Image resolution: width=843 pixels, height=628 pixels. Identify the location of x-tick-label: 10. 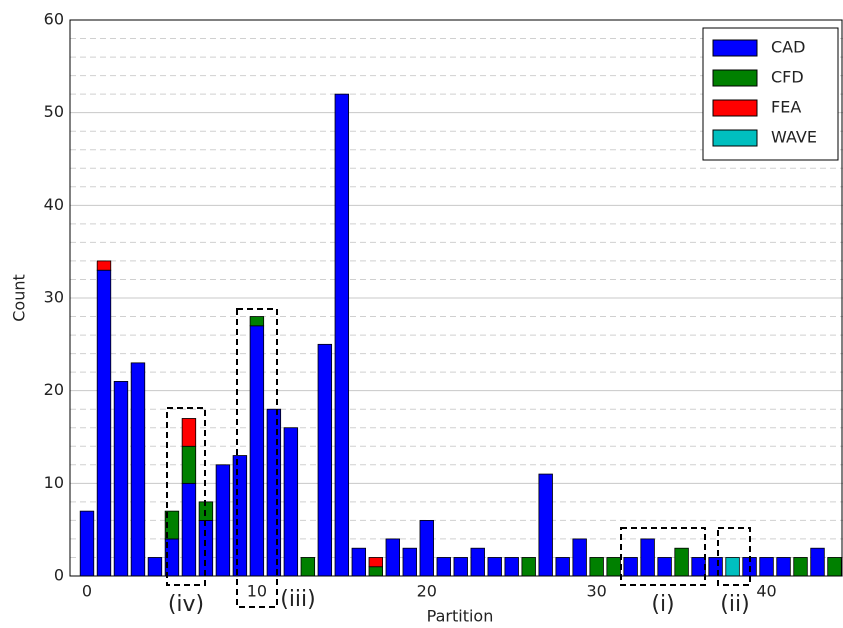
(257, 591).